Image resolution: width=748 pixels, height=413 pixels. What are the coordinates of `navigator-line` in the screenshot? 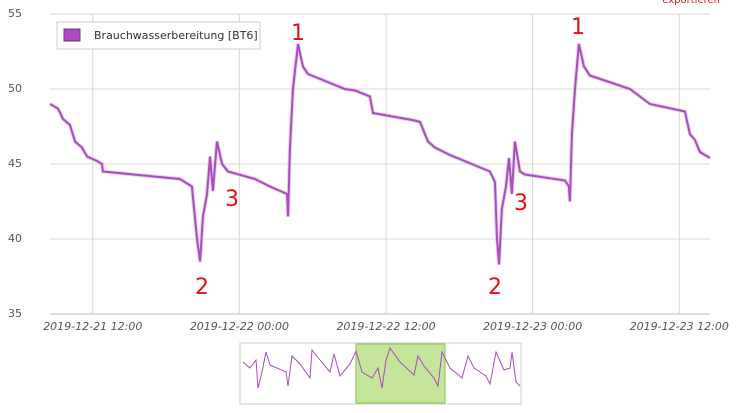 It's located at (381, 367).